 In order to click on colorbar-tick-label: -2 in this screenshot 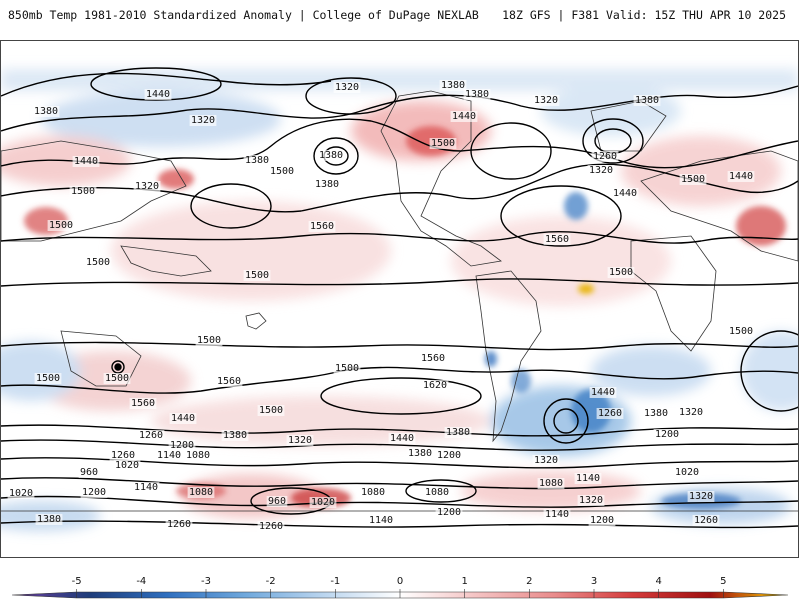, I will do `click(271, 581)`.